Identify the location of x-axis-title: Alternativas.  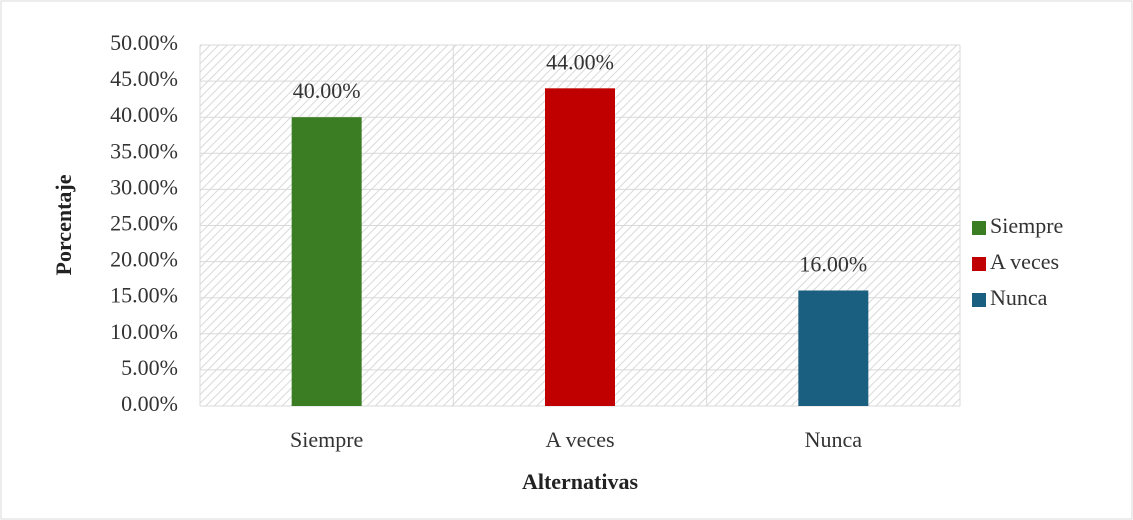
(580, 481).